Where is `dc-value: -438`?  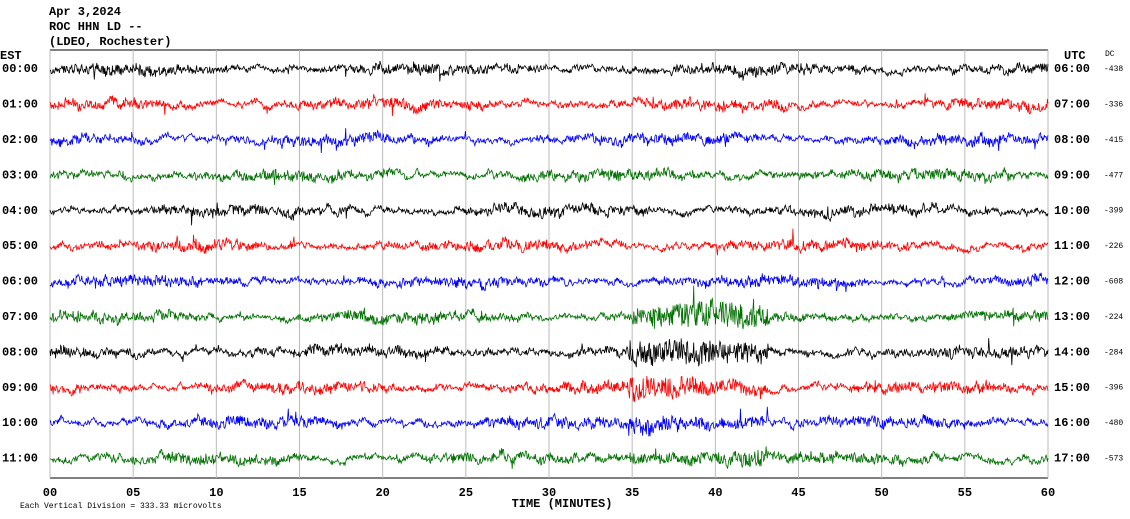 dc-value: -438 is located at coordinates (1113, 69).